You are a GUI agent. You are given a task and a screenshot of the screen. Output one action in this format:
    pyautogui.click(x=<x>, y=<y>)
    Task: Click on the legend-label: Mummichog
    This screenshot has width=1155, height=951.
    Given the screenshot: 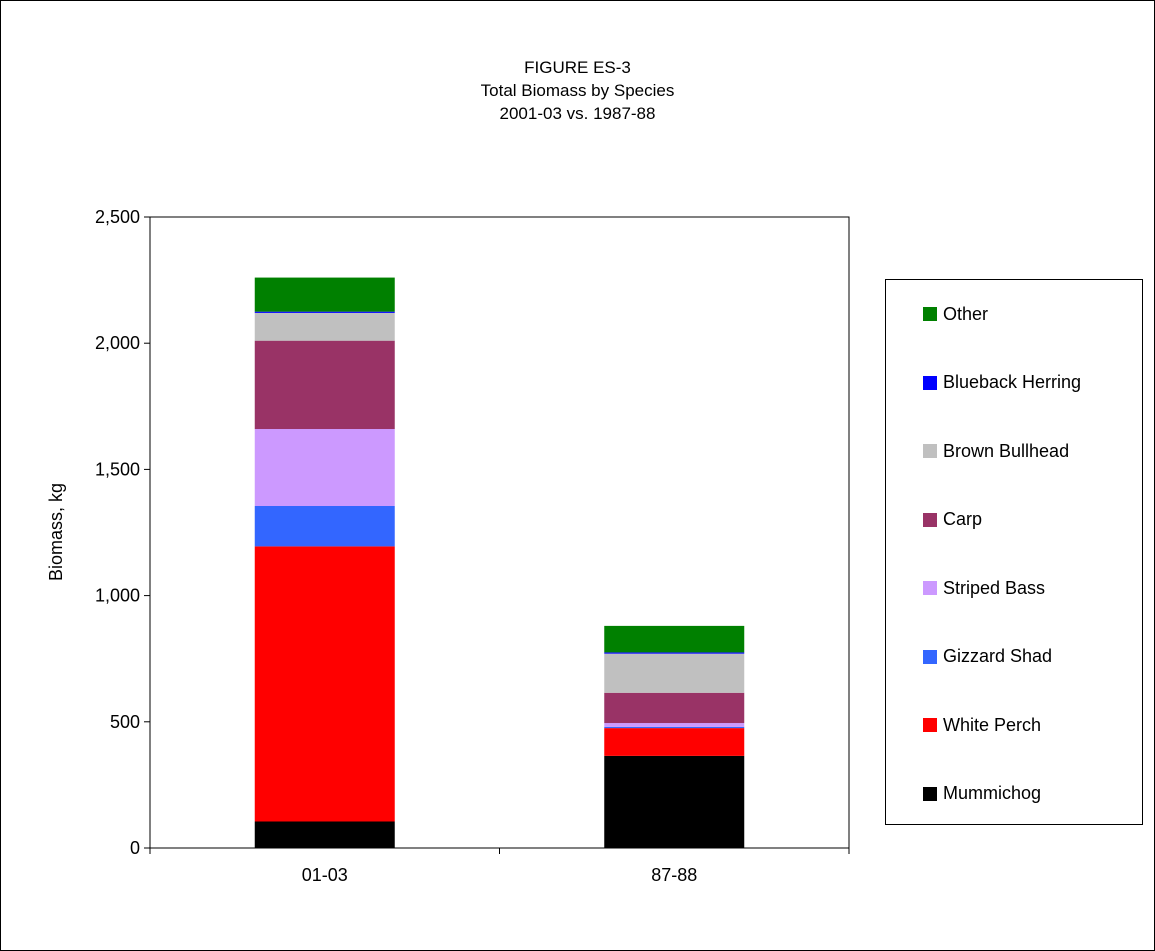 What is the action you would take?
    pyautogui.click(x=992, y=793)
    